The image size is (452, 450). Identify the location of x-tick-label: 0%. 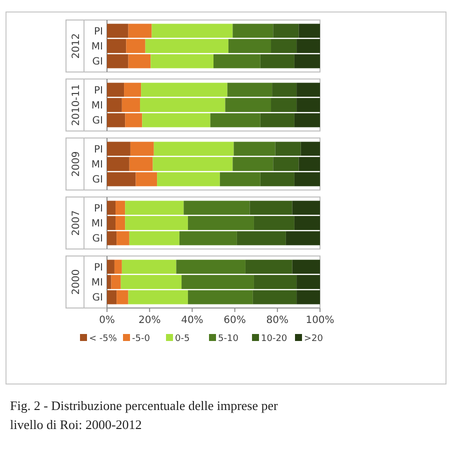
(107, 320).